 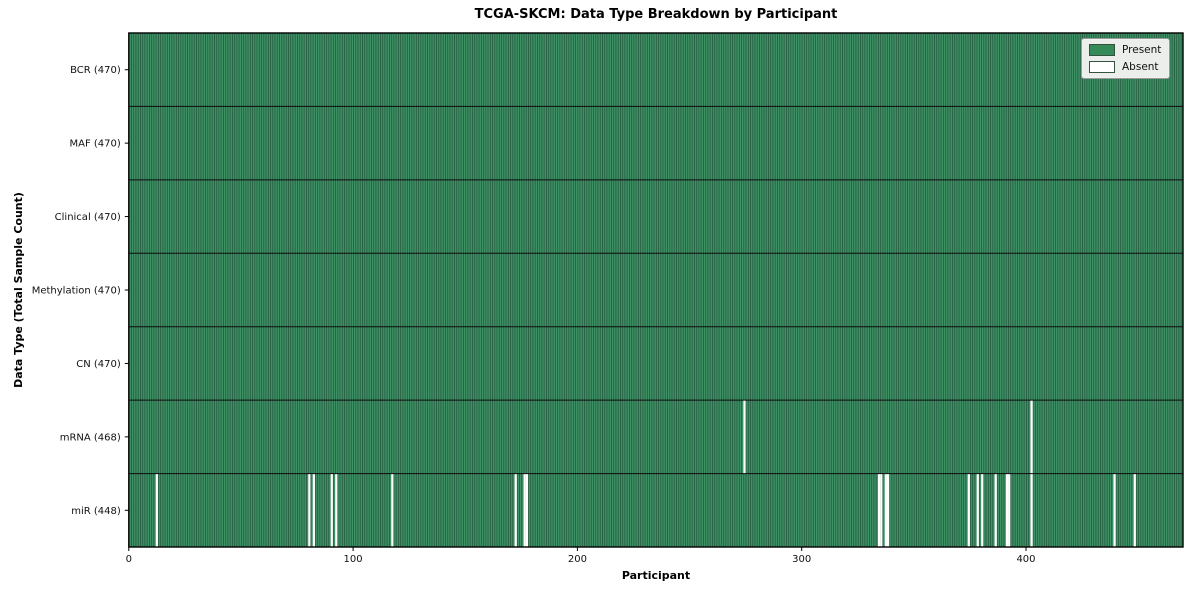 What do you see at coordinates (98, 364) in the screenshot?
I see `svg-text: CN (470)` at bounding box center [98, 364].